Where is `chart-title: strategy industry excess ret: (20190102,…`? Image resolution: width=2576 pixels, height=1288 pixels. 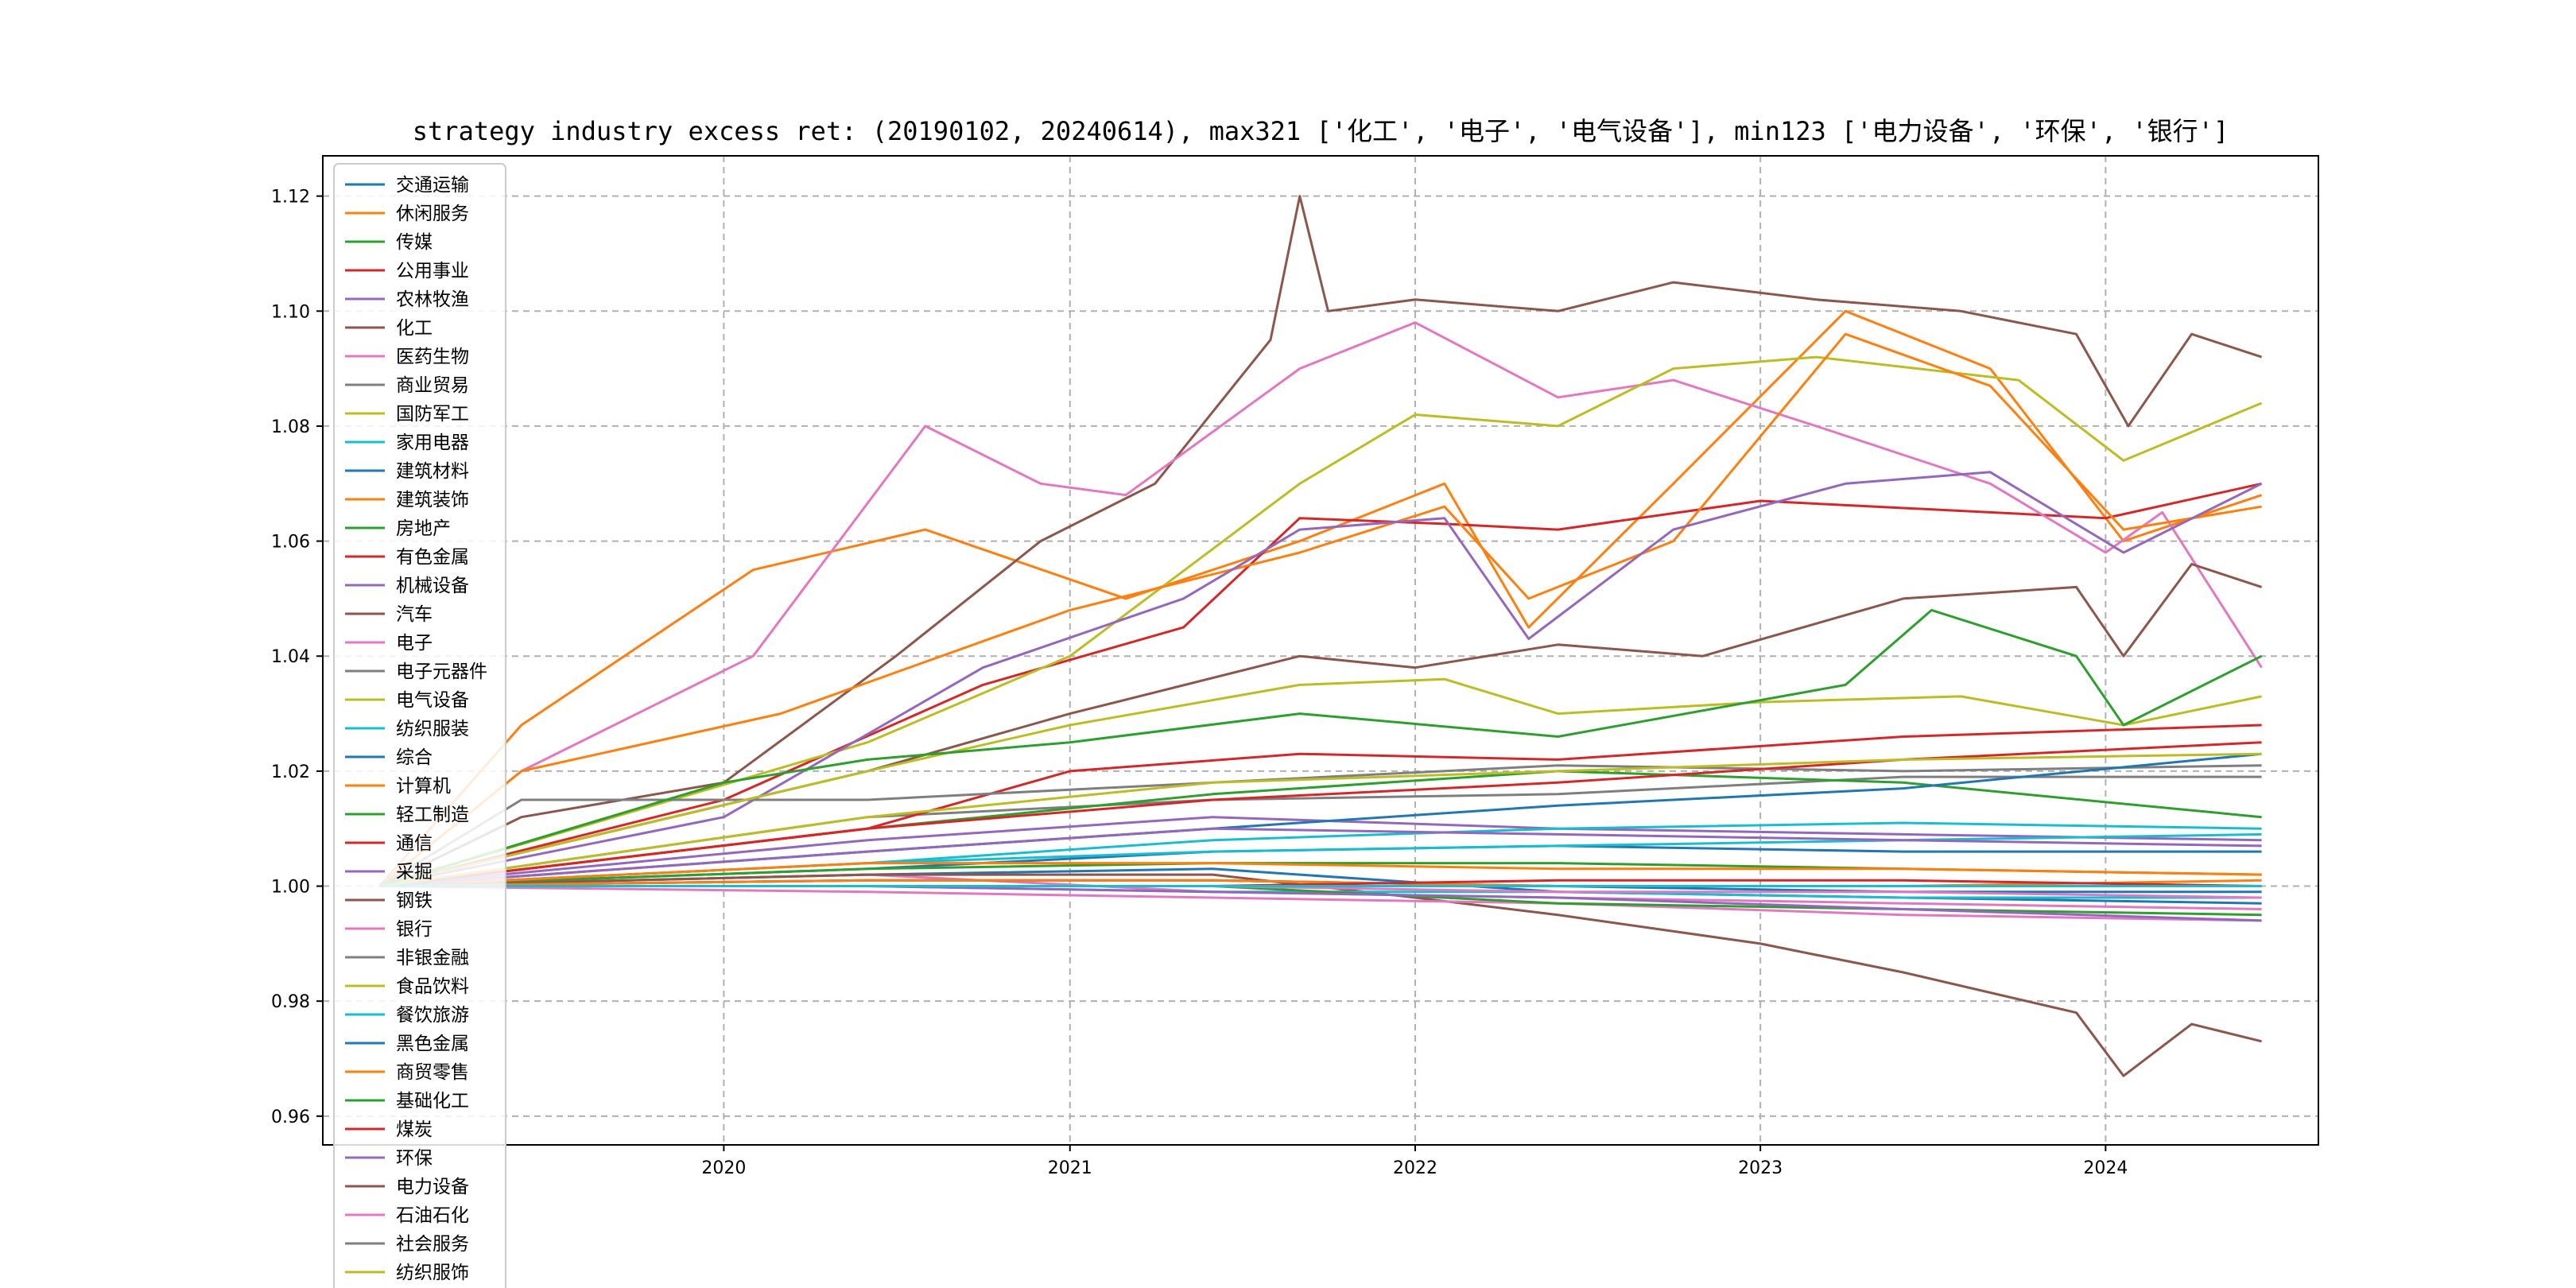
chart-title: strategy industry excess ret: (20190102,… is located at coordinates (1321, 131).